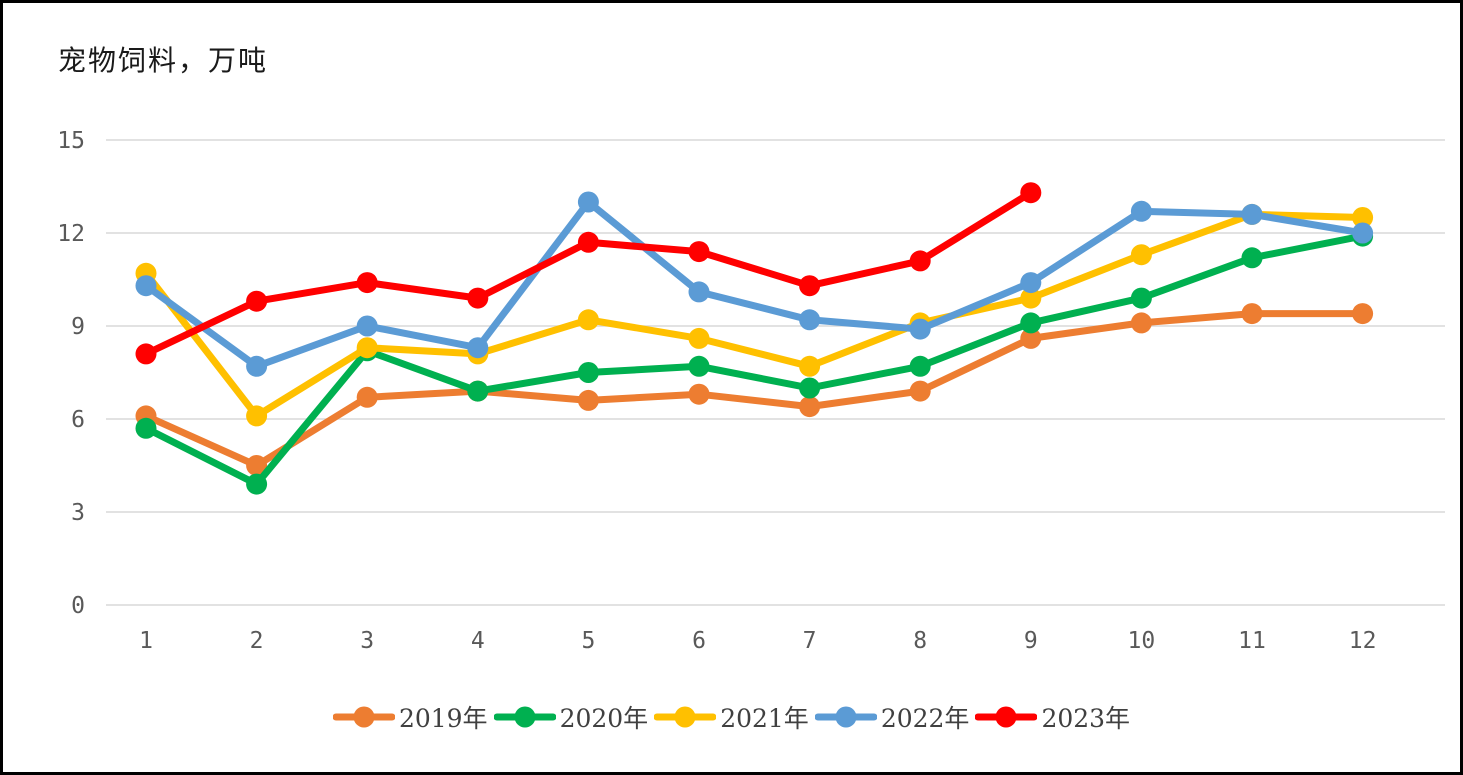 The height and width of the screenshot is (775, 1463). Describe the element at coordinates (1252, 641) in the screenshot. I see `x-axis-tick-label: 11` at that location.